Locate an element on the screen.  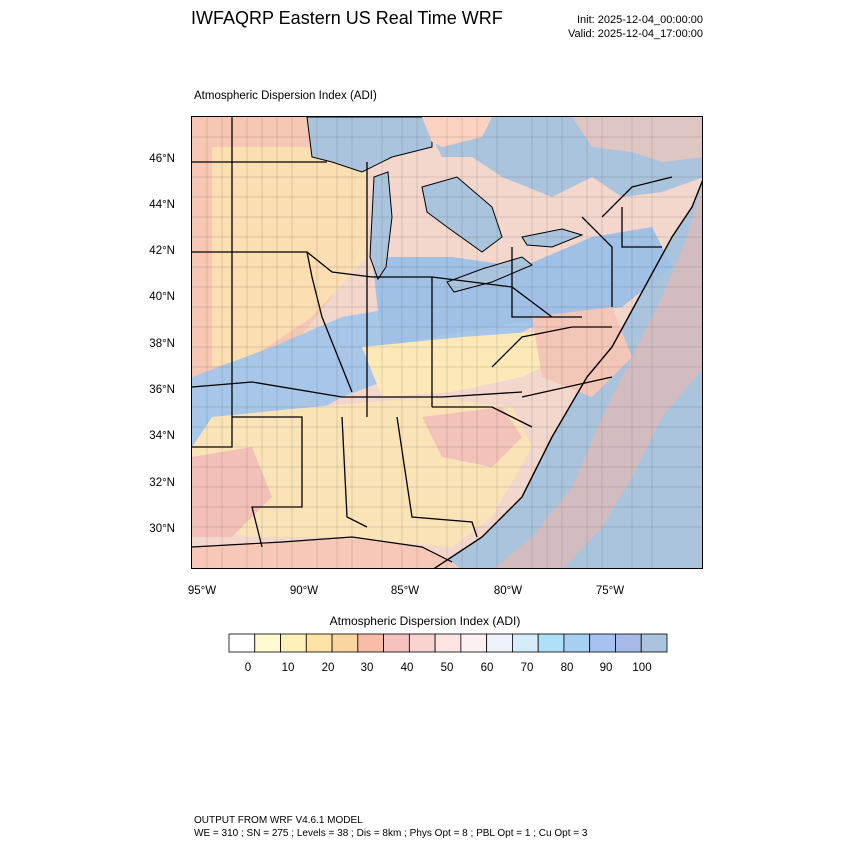
tennessee-region is located at coordinates (467, 364).